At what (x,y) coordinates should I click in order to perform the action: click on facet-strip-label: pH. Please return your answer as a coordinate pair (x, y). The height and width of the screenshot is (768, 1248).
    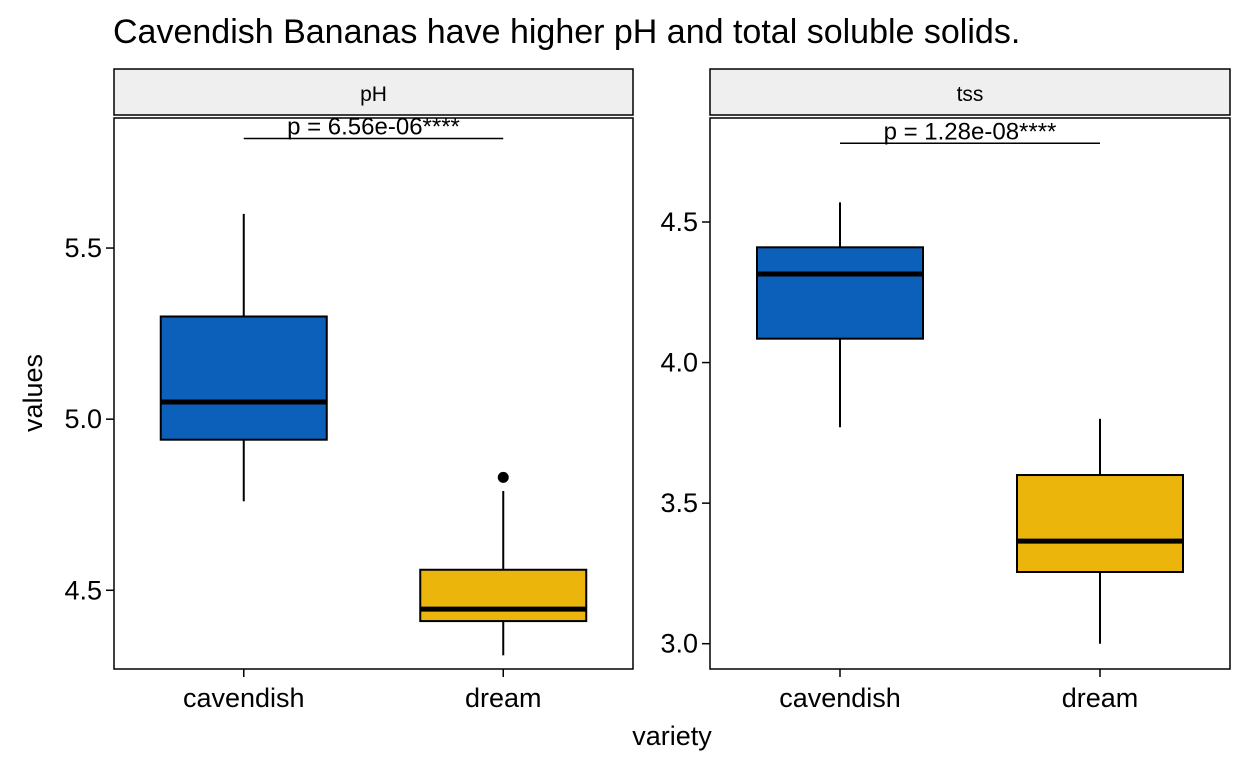
    Looking at the image, I should click on (373, 94).